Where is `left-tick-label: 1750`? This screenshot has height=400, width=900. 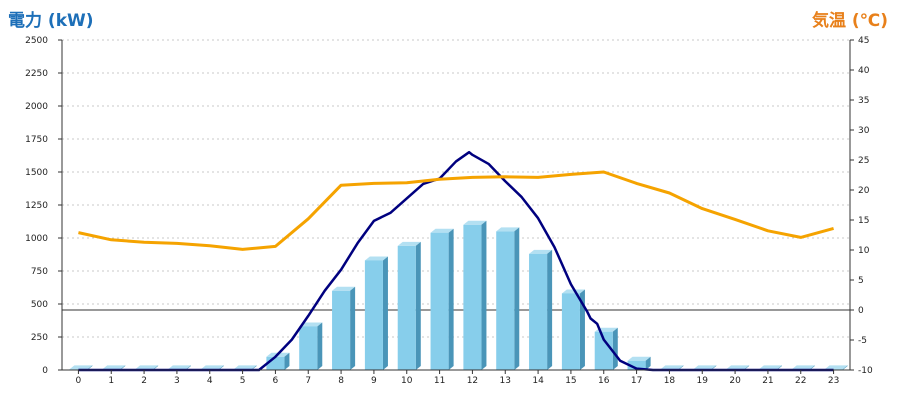 left-tick-label: 1750 is located at coordinates (36, 140).